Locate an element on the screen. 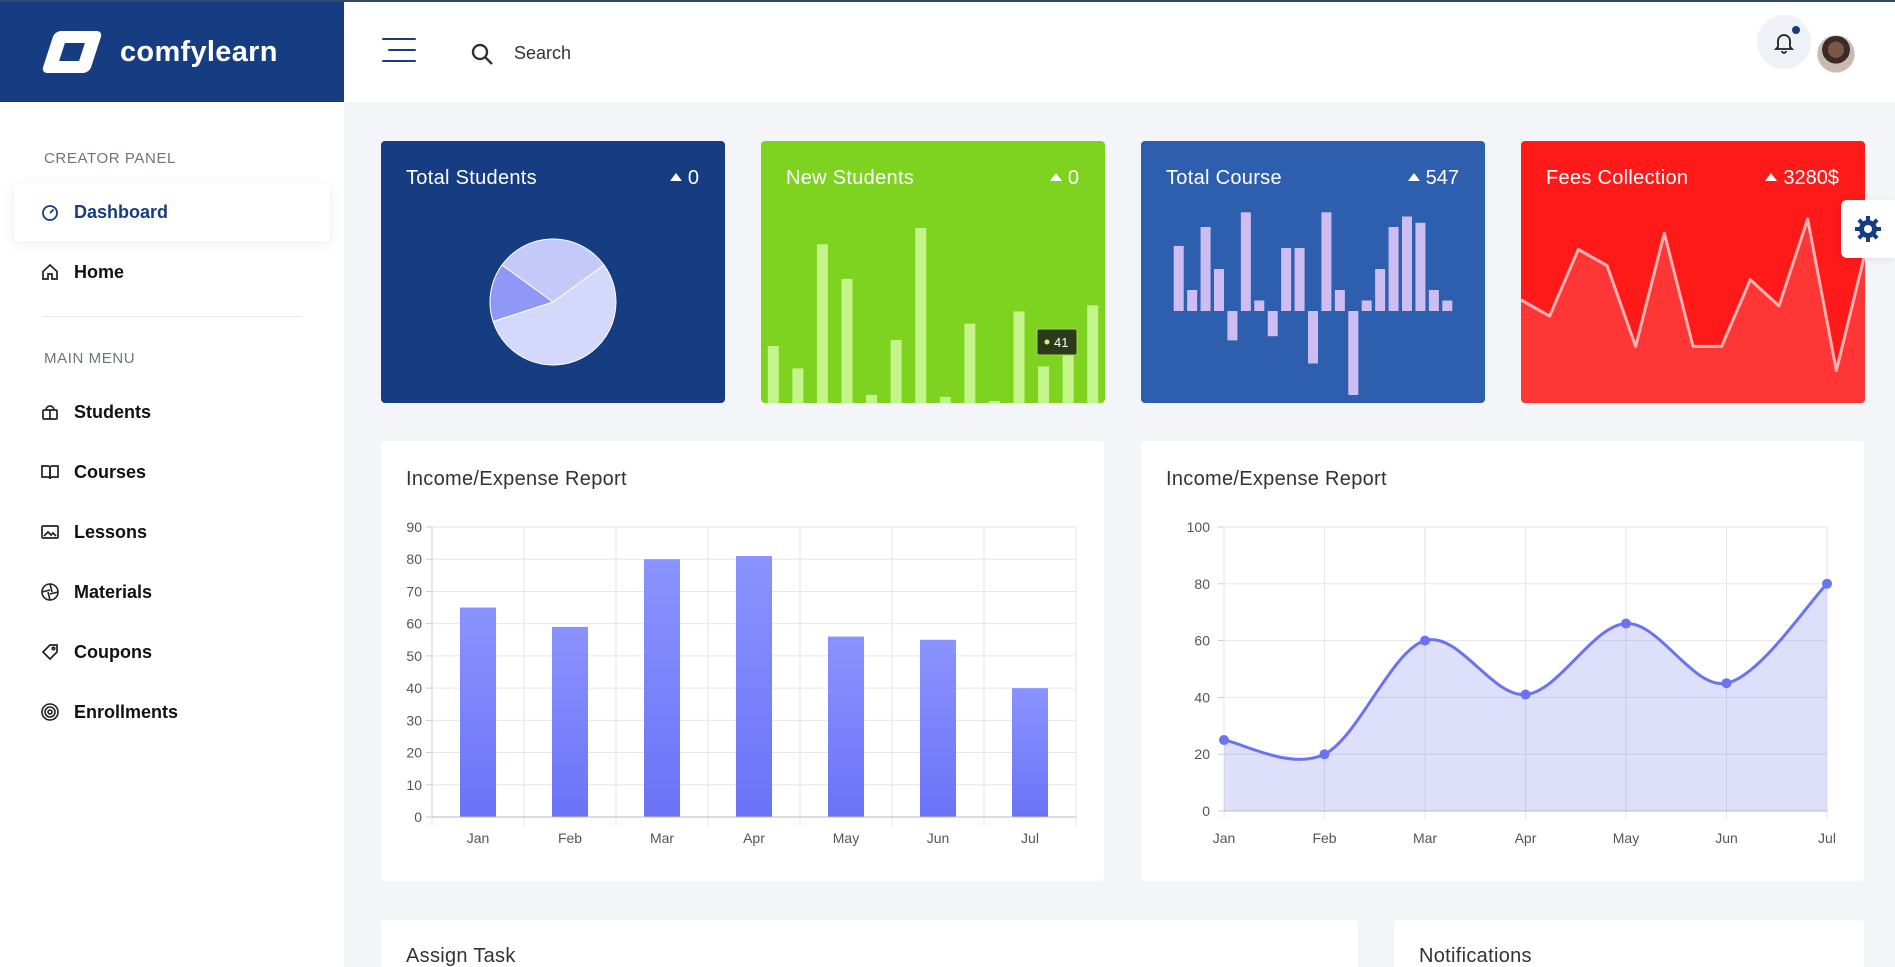  y-tick-label: 20 is located at coordinates (1202, 754).